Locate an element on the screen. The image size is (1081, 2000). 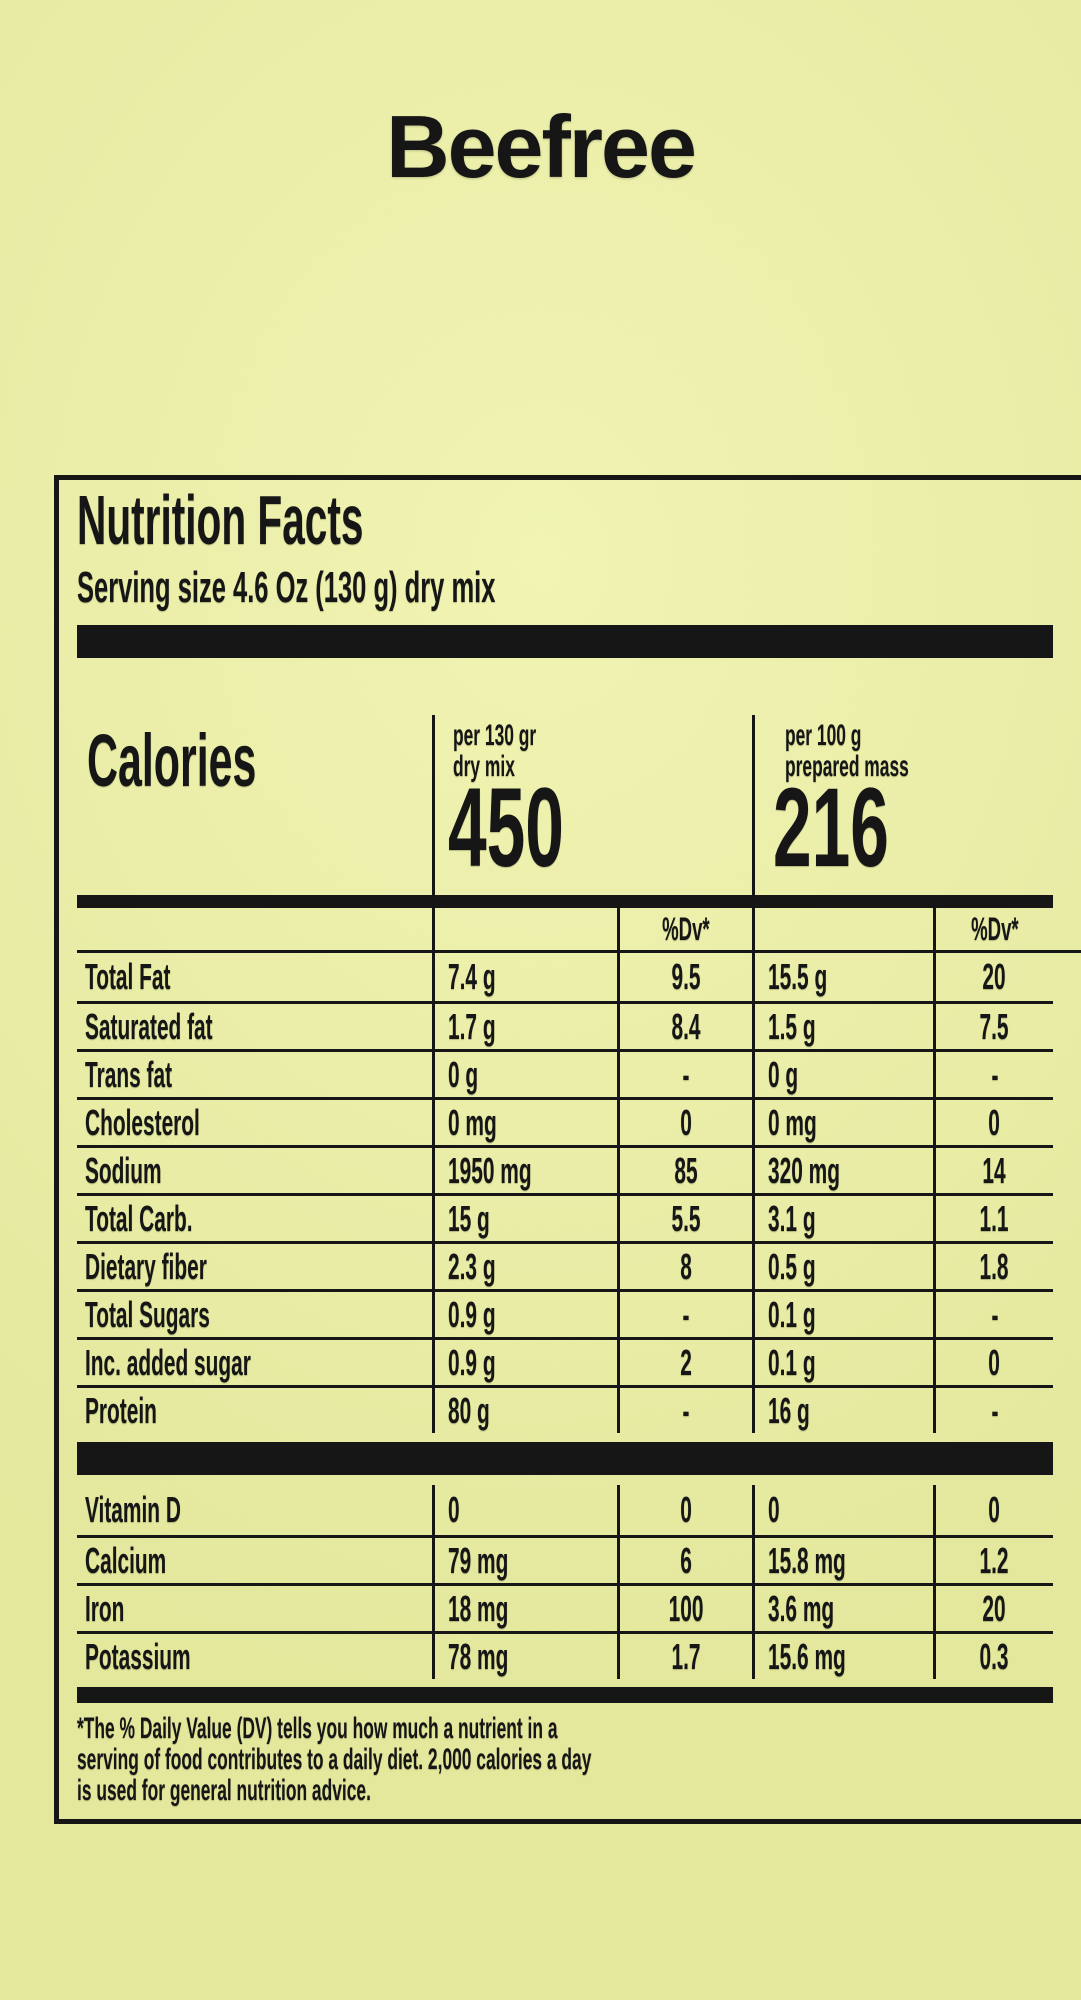
table-row: Saturated fat 1.7 g 8.4 1.5 g 7.5 is located at coordinates (565, 1025).